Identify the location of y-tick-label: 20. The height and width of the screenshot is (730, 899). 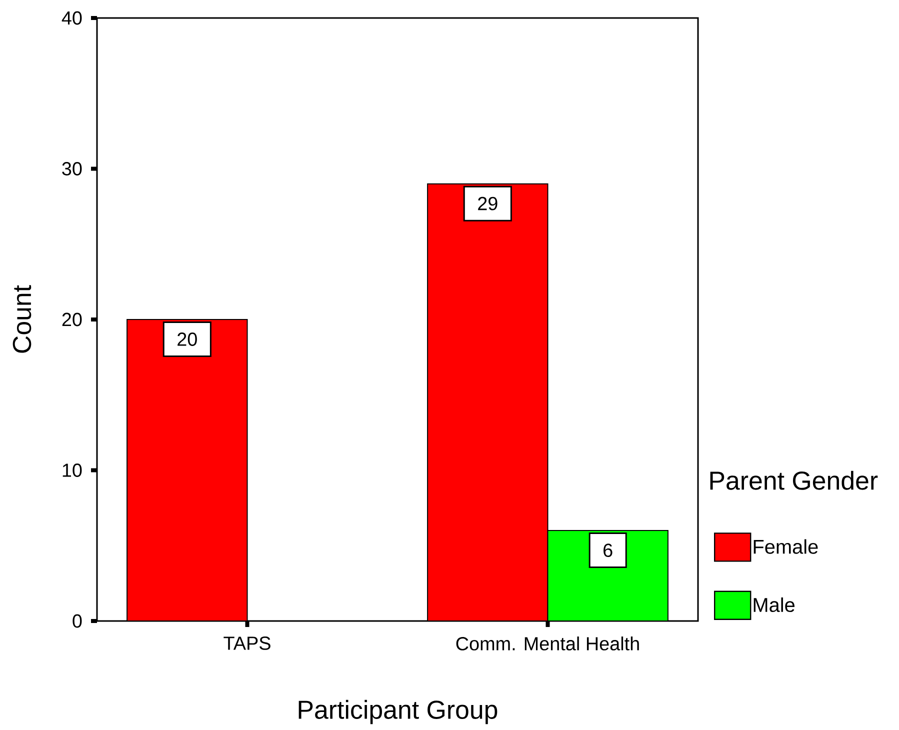
(72, 319).